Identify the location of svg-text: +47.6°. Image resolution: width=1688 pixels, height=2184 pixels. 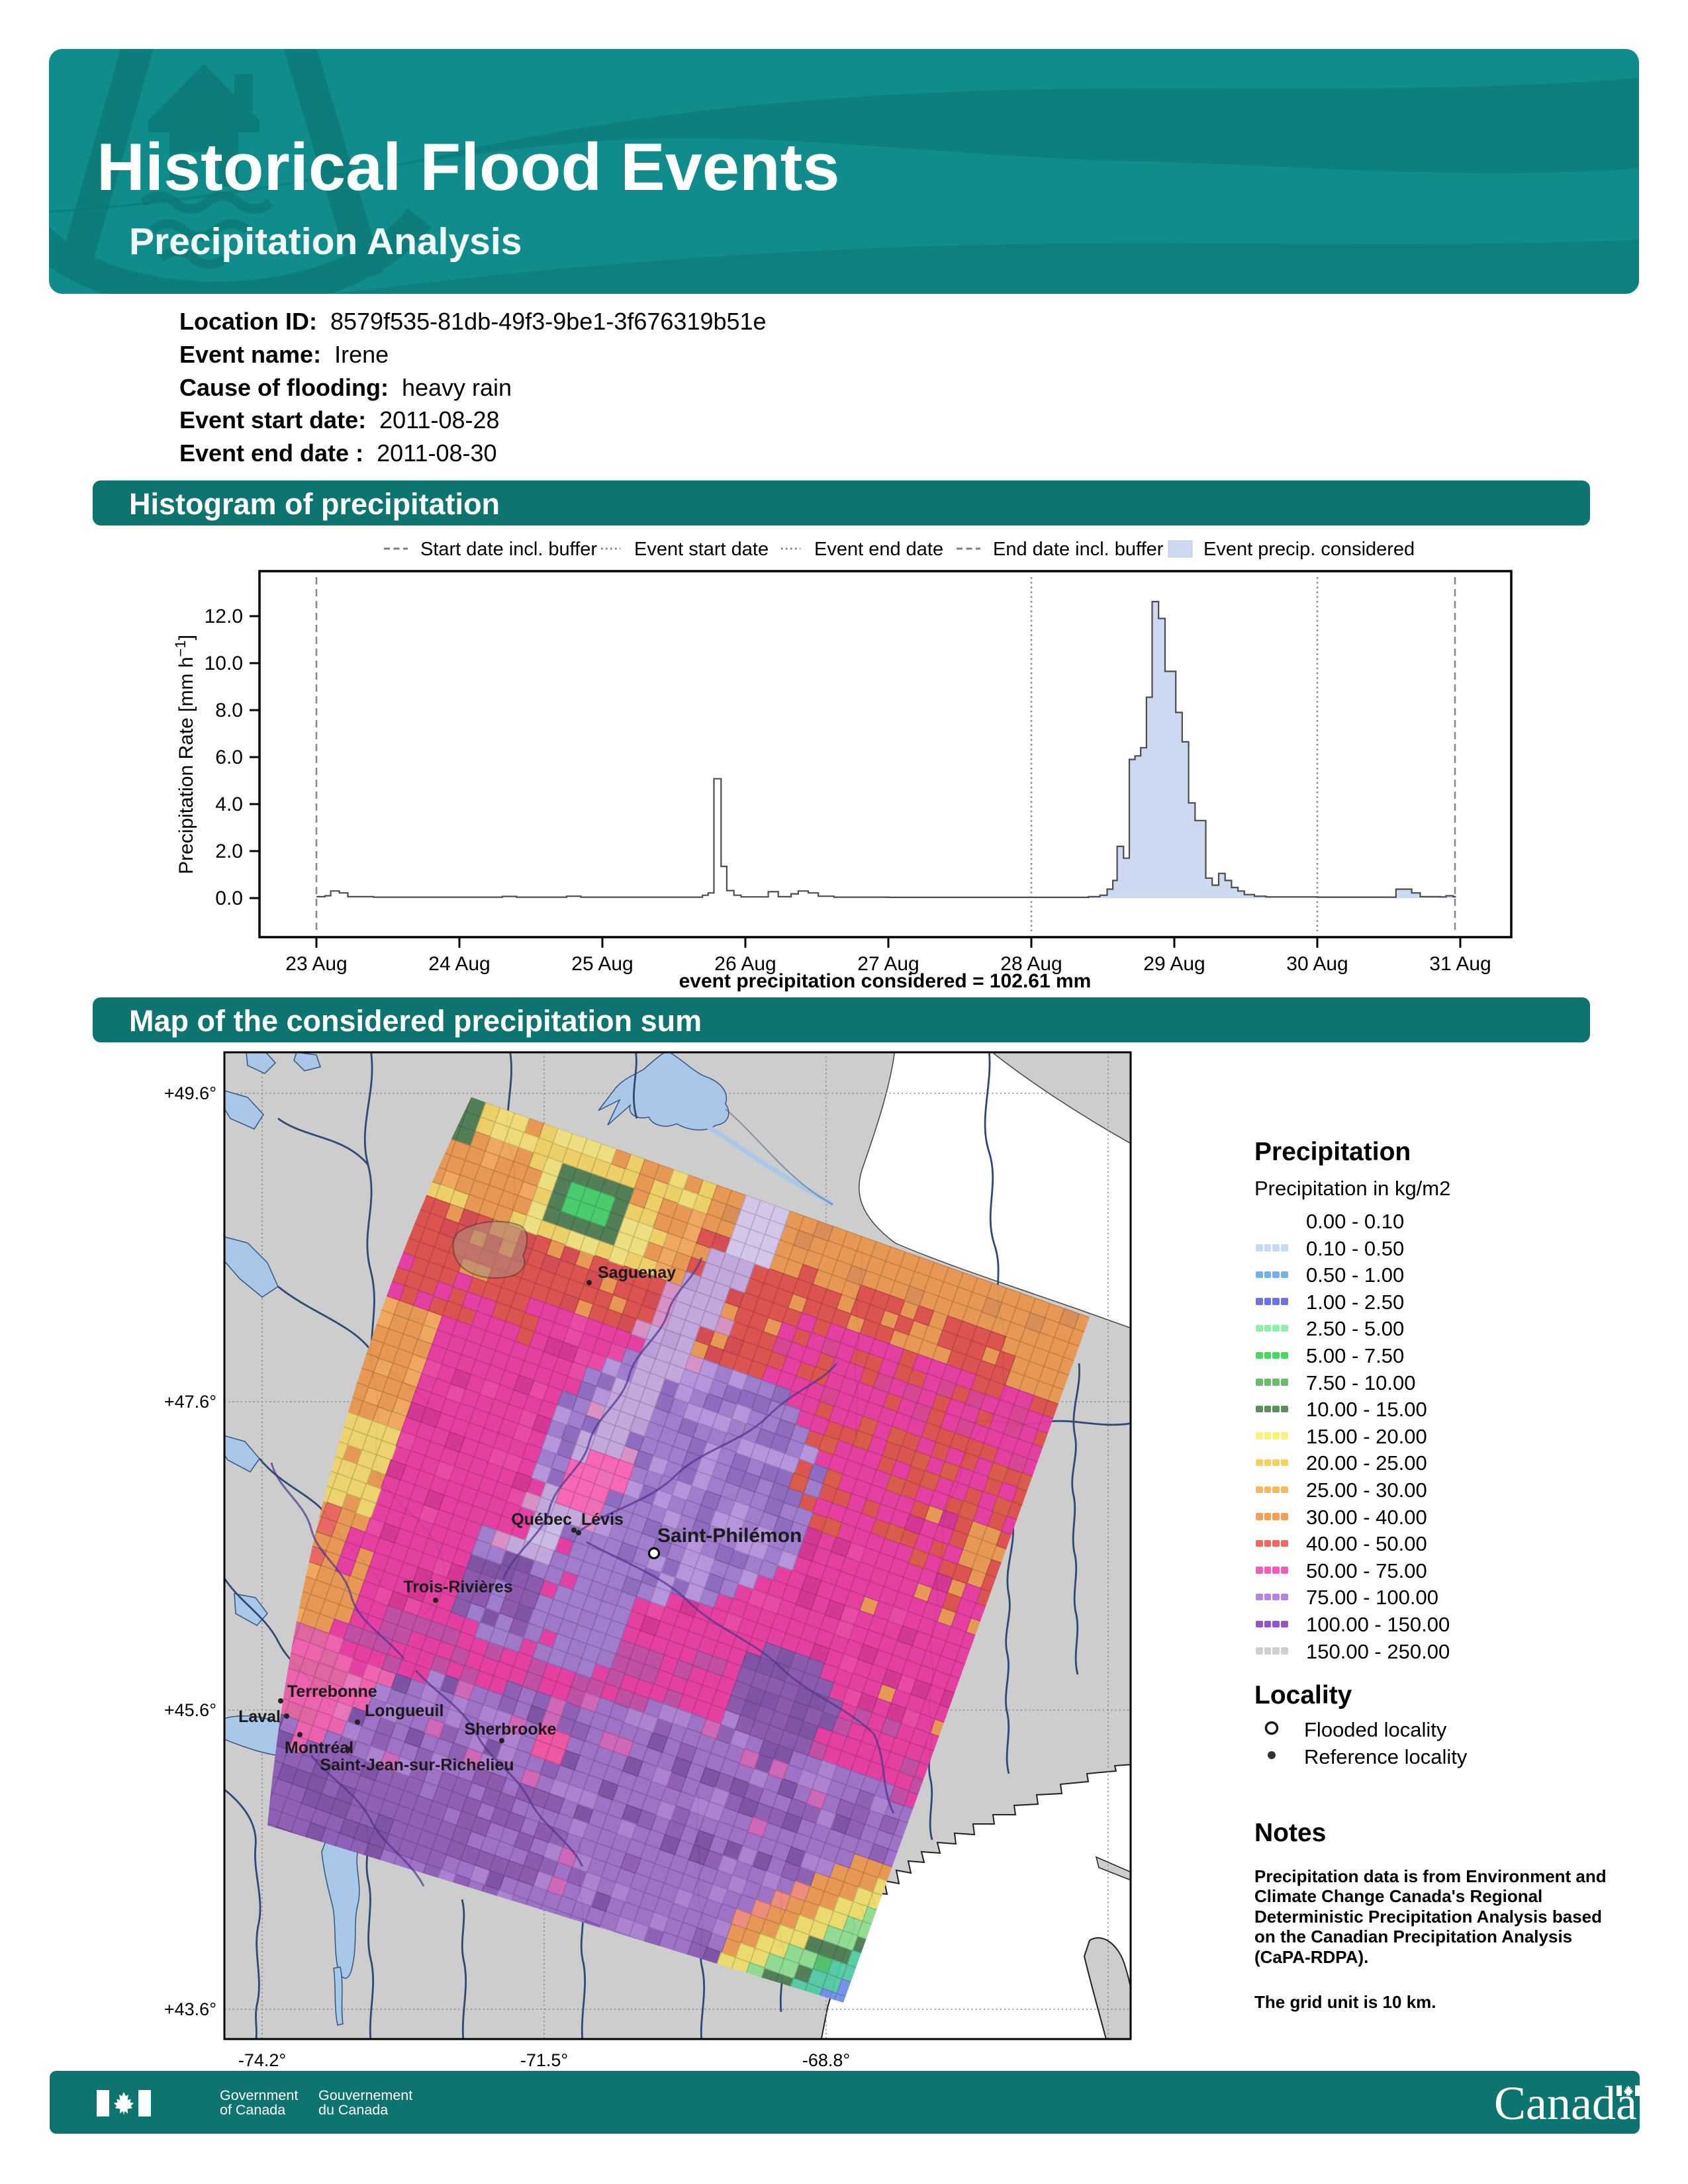
(190, 1402).